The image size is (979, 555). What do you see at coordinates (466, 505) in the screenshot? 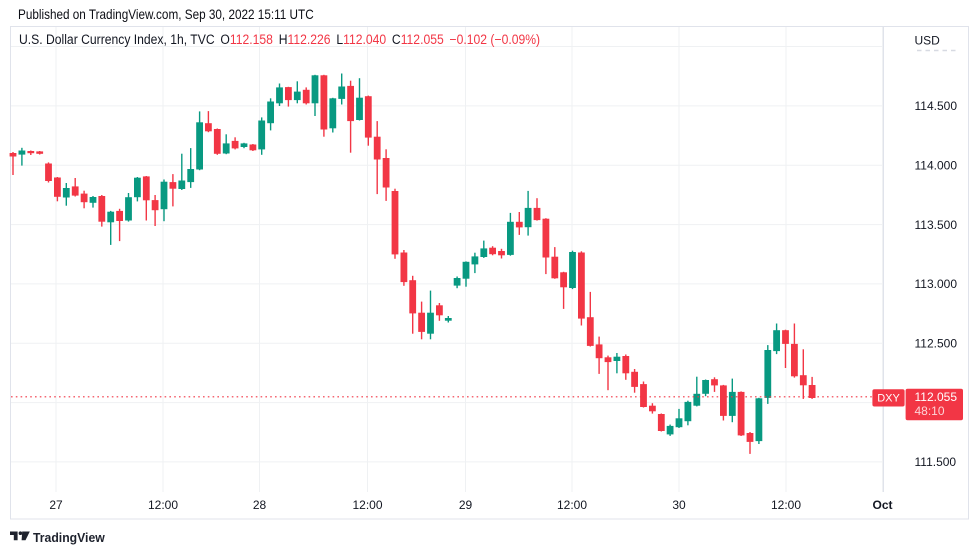
I see `svg-text: 29` at bounding box center [466, 505].